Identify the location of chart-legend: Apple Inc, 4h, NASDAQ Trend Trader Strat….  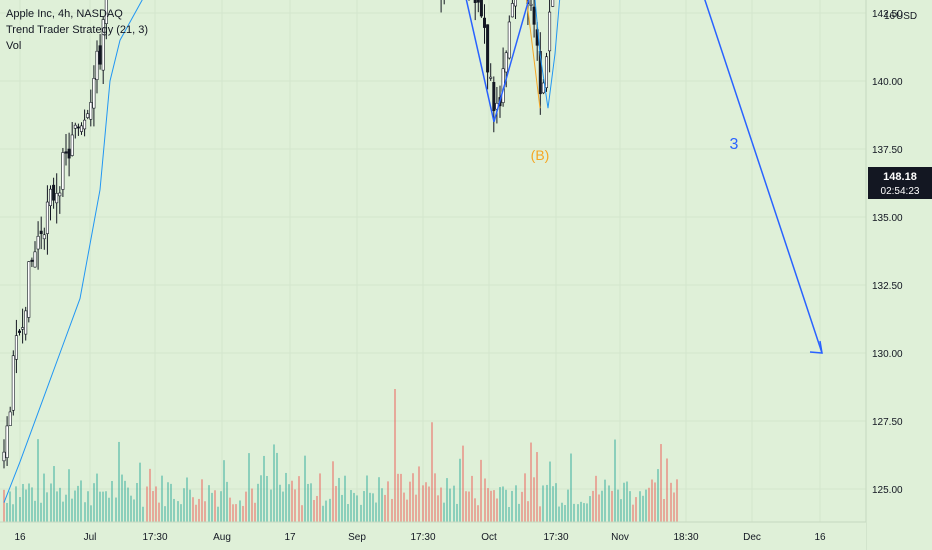
(77, 30).